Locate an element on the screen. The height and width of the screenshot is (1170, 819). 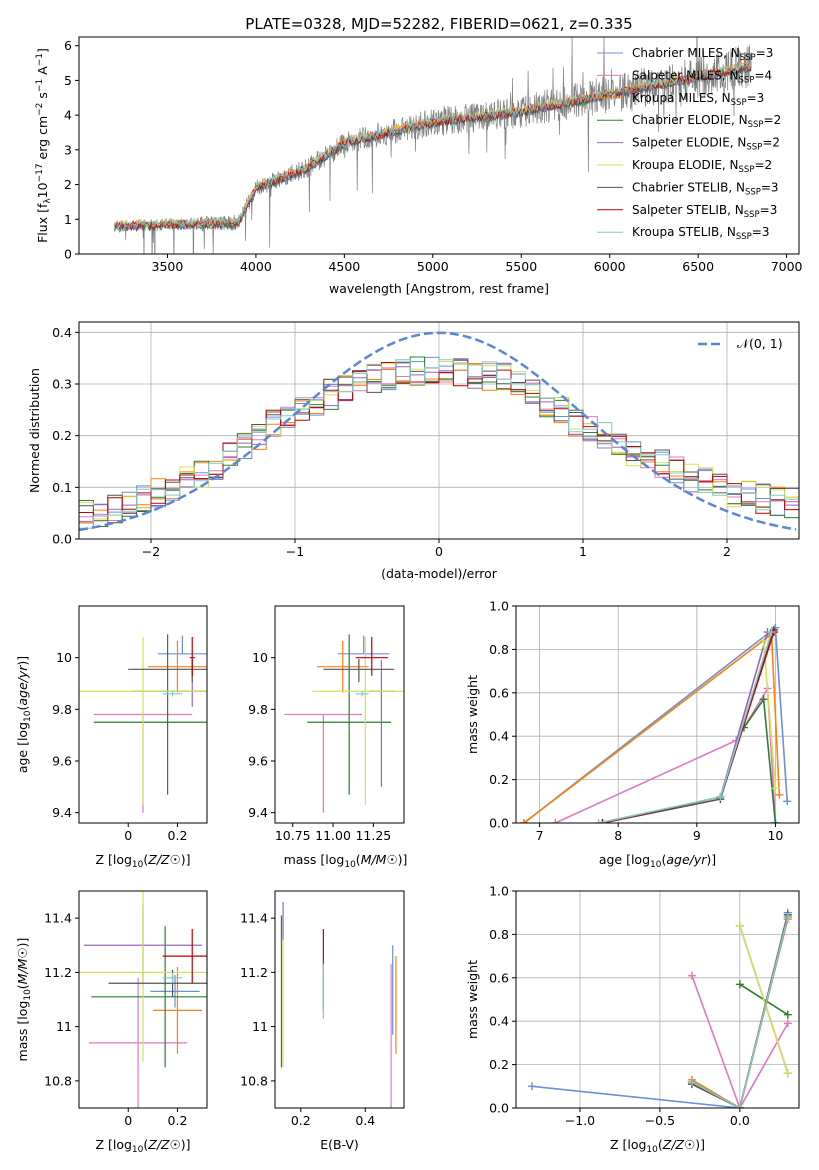
y-axis-label: Flux [fλ10−17 erg cm−2 s−1 A−1] is located at coordinates (44, 145).